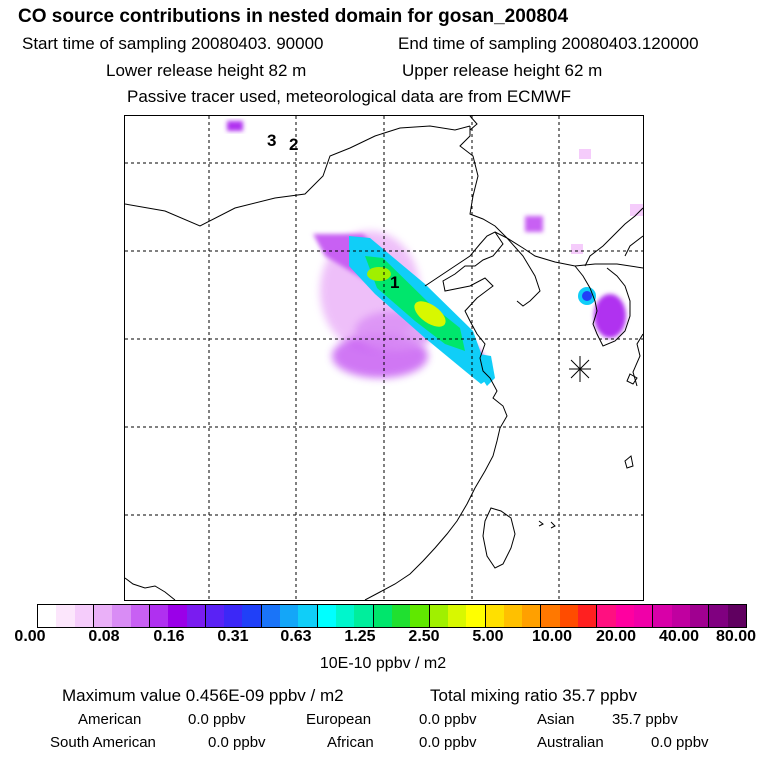 Image resolution: width=768 pixels, height=768 pixels. Describe the element at coordinates (499, 538) in the screenshot. I see `taiwan-coastline` at that location.